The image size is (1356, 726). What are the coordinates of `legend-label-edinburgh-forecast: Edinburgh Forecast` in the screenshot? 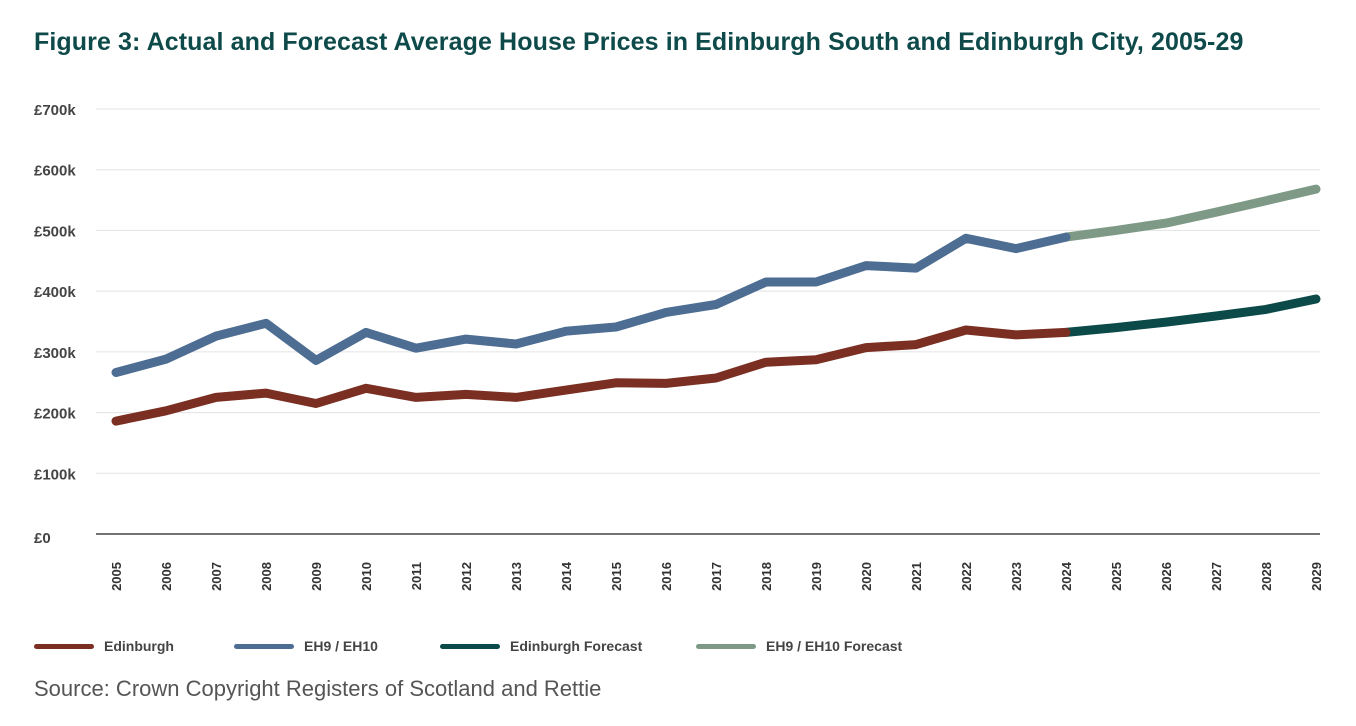 It's located at (576, 646).